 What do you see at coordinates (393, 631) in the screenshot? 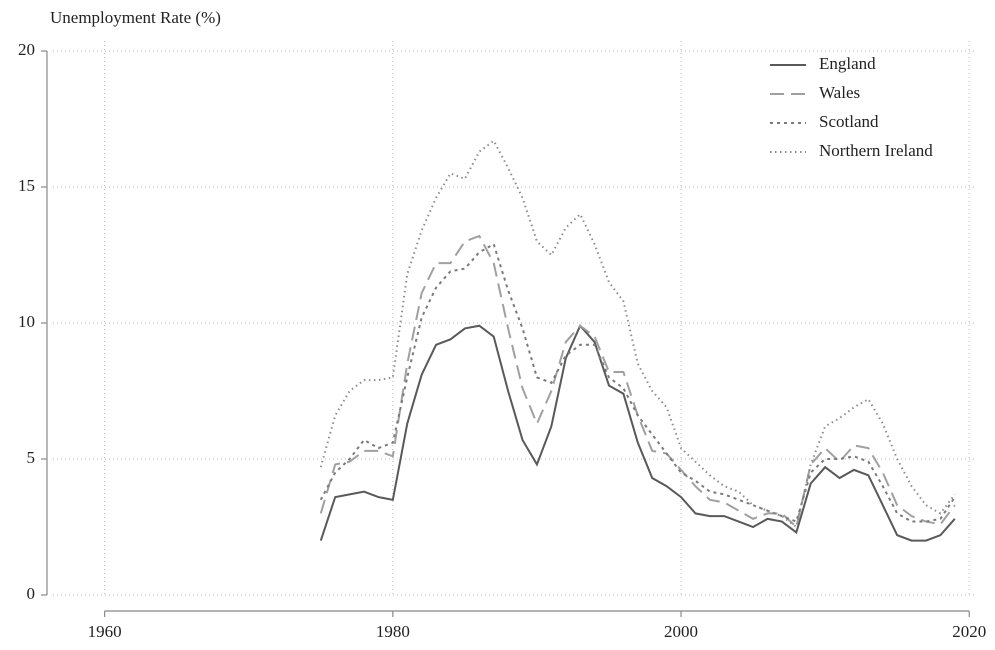
I see `x-tick-label: 1980` at bounding box center [393, 631].